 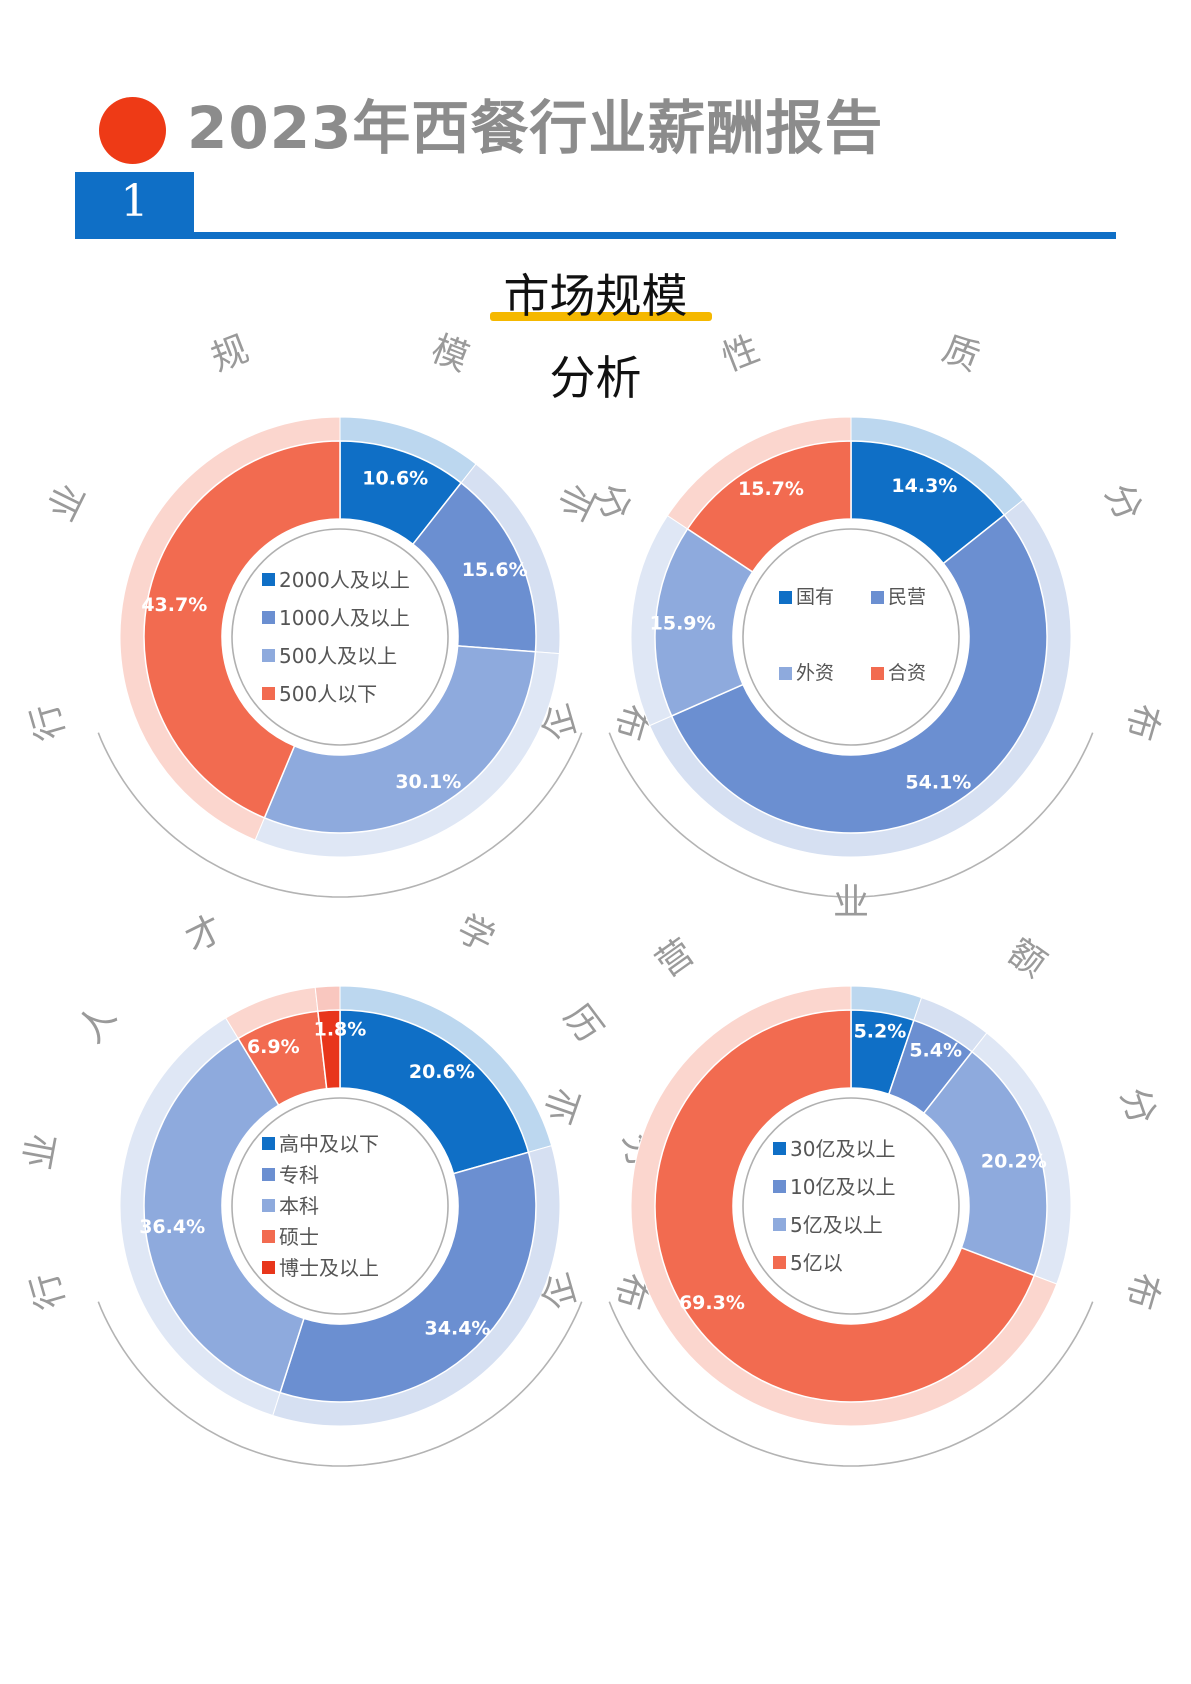 I want to click on legend-label: 2000人及以上, so click(x=344, y=580).